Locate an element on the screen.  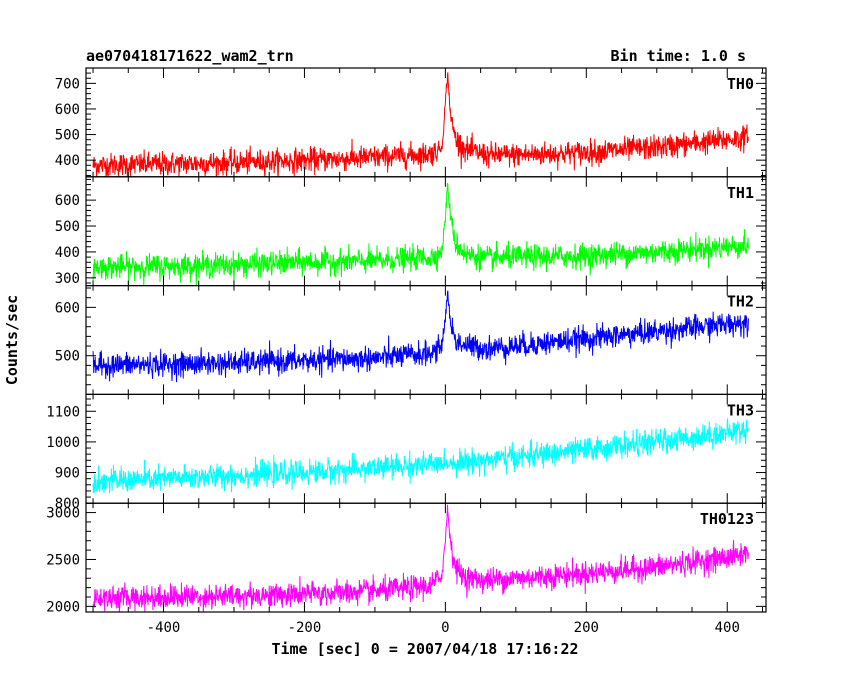
panel-label-th0: TH0 is located at coordinates (740, 84).